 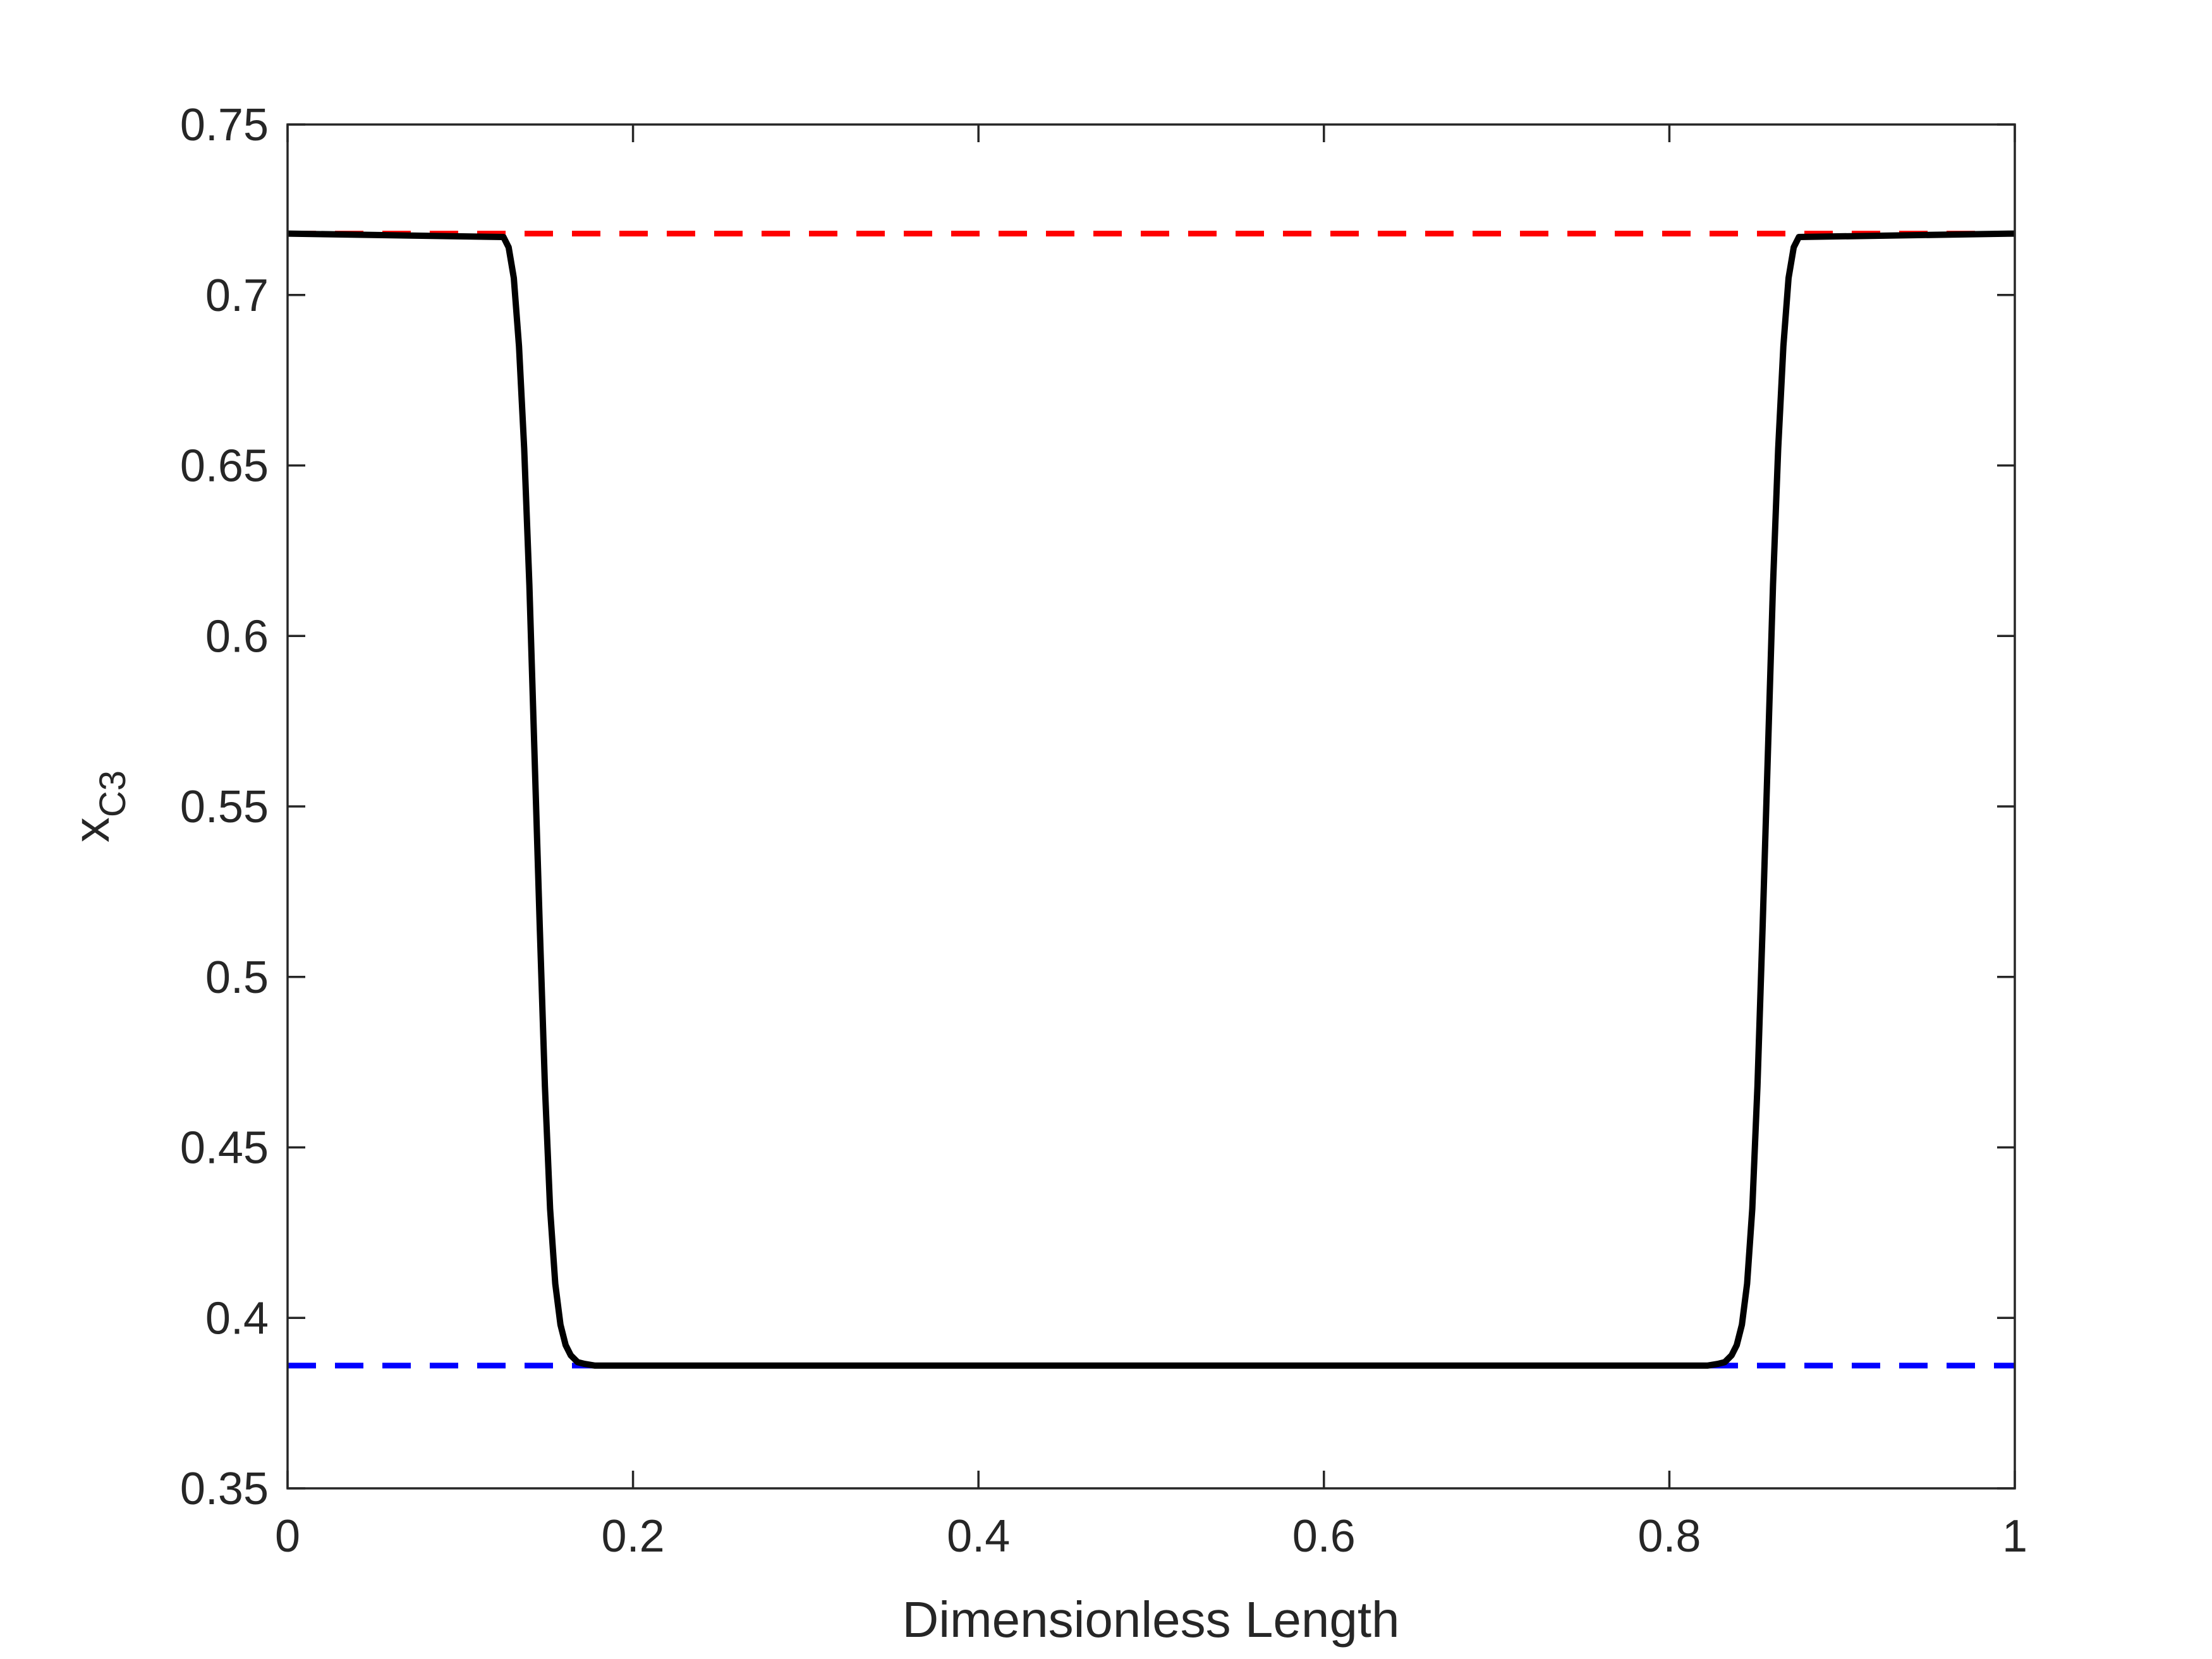 I want to click on x-tick-label: 0.6, so click(x=1324, y=1536).